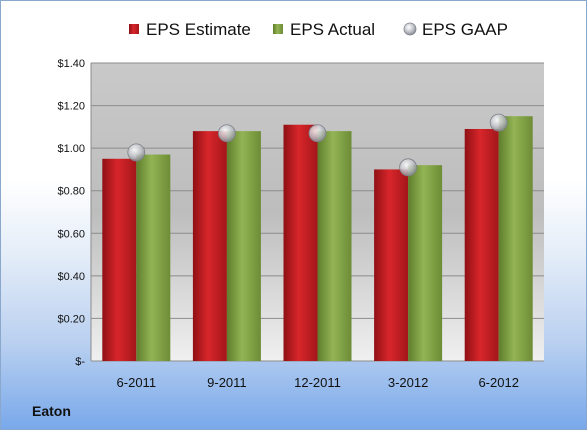 The width and height of the screenshot is (587, 430). Describe the element at coordinates (71, 277) in the screenshot. I see `y-tick-label: $0.40` at that location.